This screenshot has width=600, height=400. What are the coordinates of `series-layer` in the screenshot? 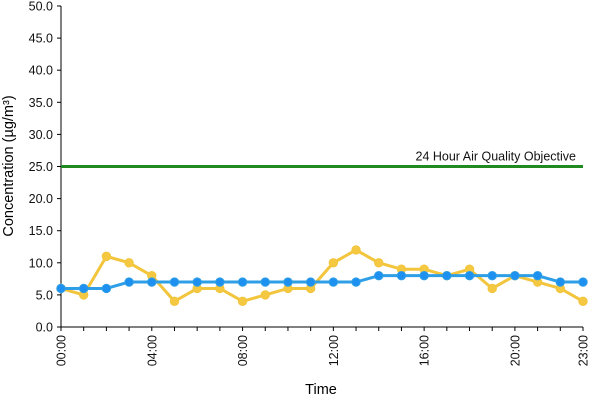 It's located at (322, 276).